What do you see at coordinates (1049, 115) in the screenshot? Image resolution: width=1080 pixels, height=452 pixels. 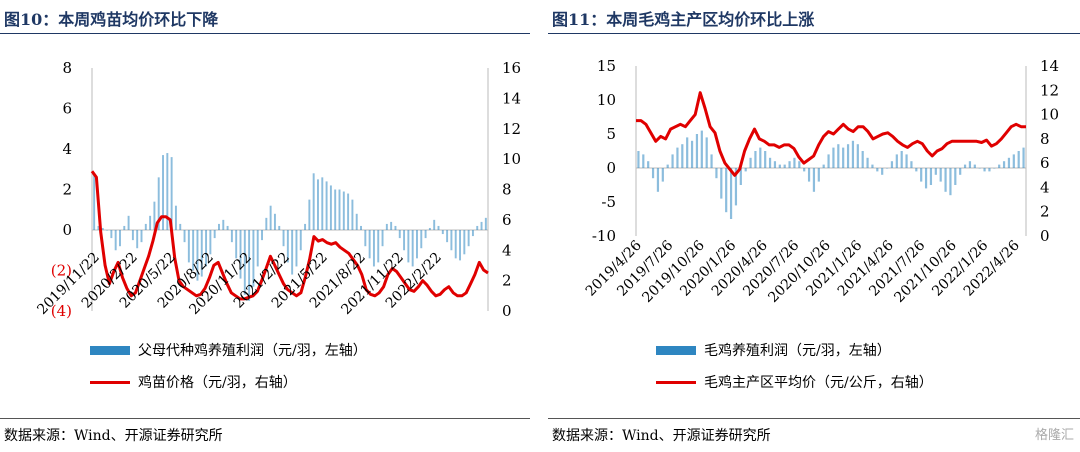 I see `right-right-tick-label: 10` at bounding box center [1049, 115].